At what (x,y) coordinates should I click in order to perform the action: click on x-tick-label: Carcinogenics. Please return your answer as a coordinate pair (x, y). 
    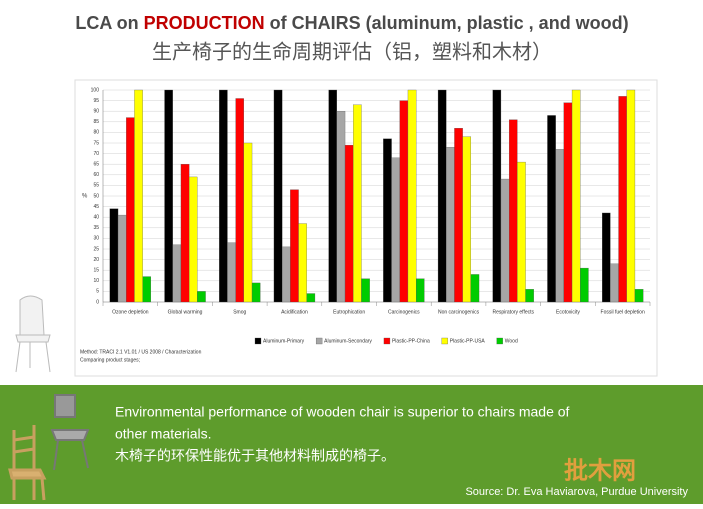
    Looking at the image, I should click on (404, 312).